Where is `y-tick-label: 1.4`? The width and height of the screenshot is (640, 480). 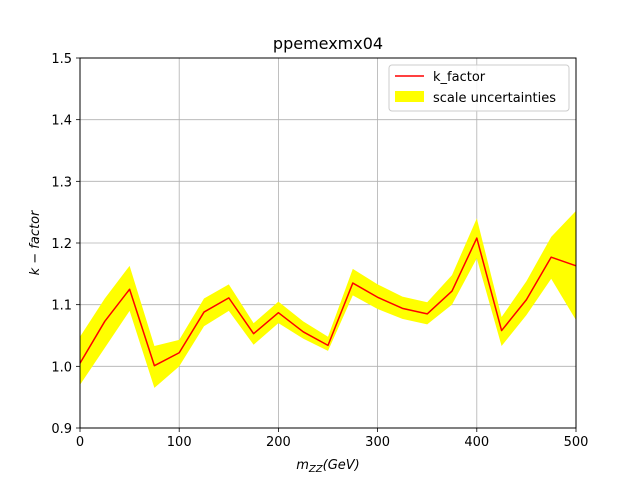
y-tick-label: 1.4 is located at coordinates (61, 121).